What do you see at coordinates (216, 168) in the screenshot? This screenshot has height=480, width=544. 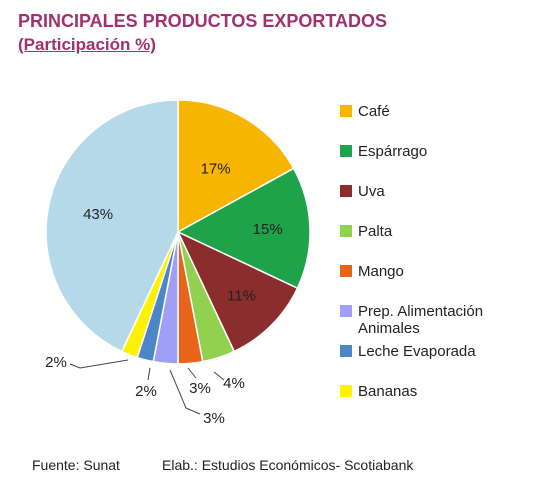 I see `data-label: 17%` at bounding box center [216, 168].